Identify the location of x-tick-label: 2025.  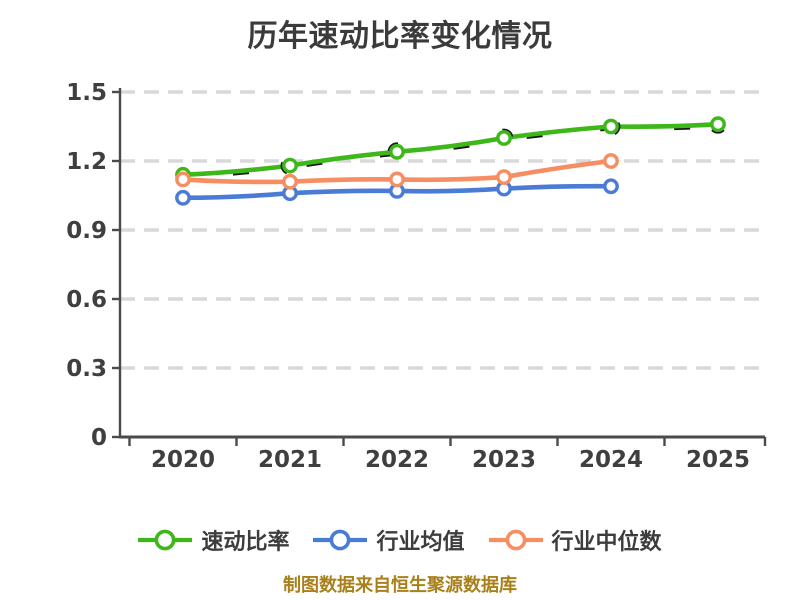
(718, 460).